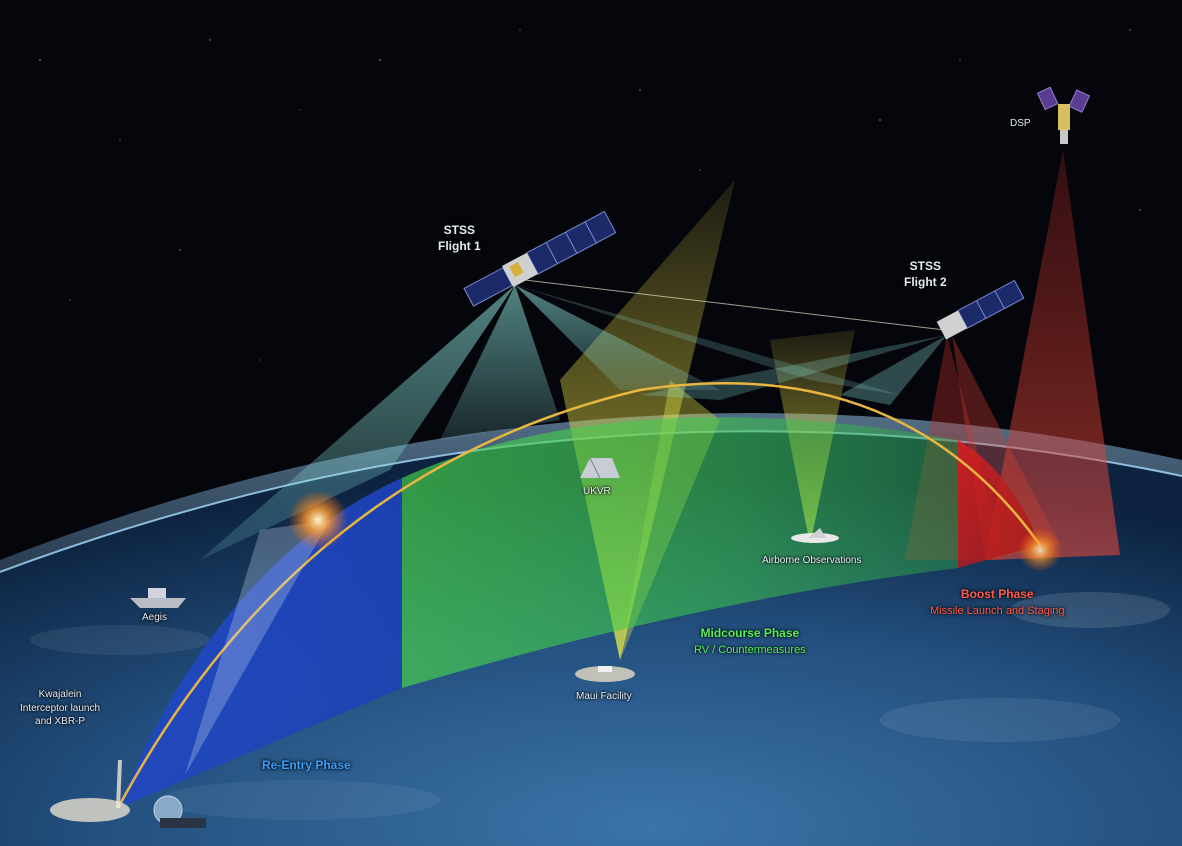 Image resolution: width=1182 pixels, height=846 pixels. What do you see at coordinates (1020, 123) in the screenshot?
I see `dsp-label: DSP` at bounding box center [1020, 123].